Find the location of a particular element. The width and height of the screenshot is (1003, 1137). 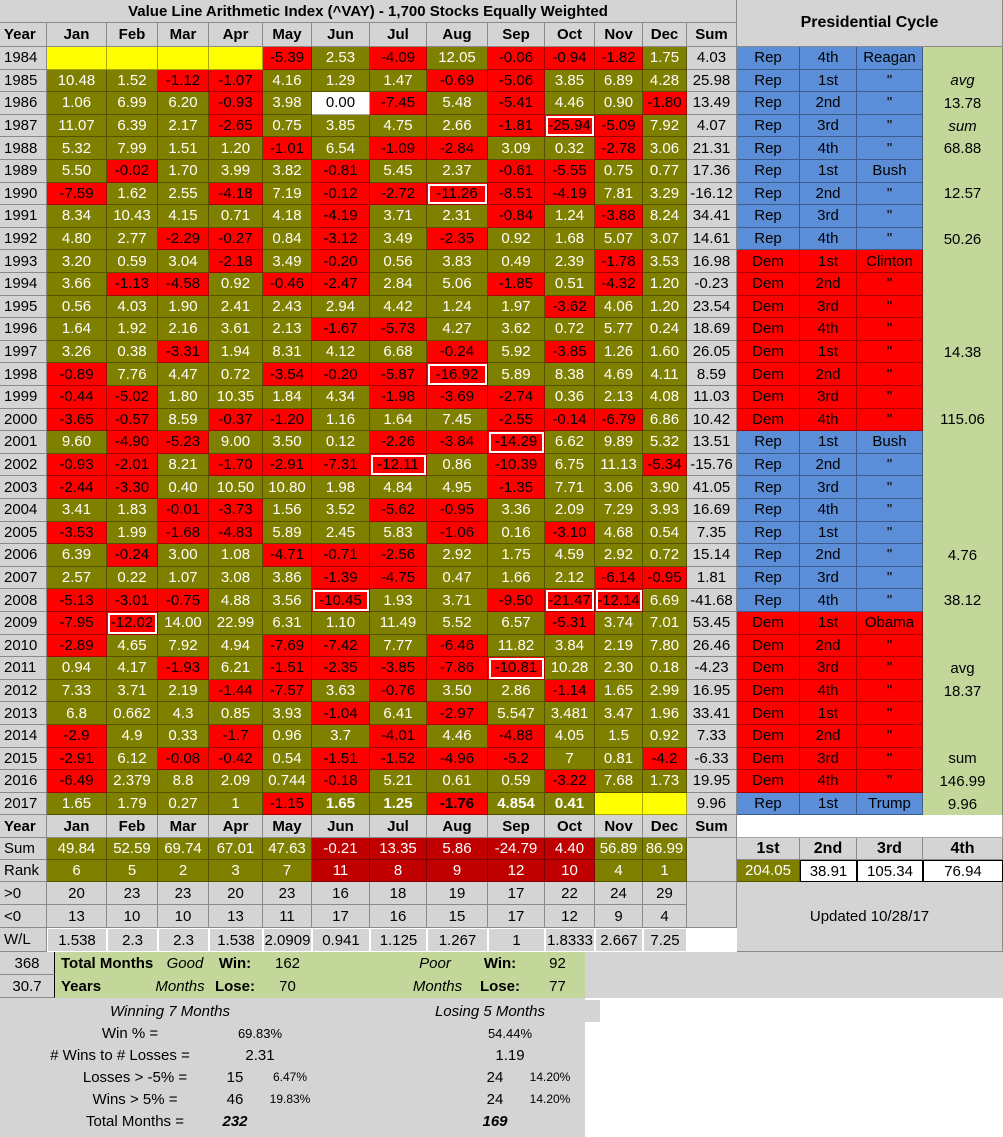

lt0-cell: 13 is located at coordinates (236, 917).